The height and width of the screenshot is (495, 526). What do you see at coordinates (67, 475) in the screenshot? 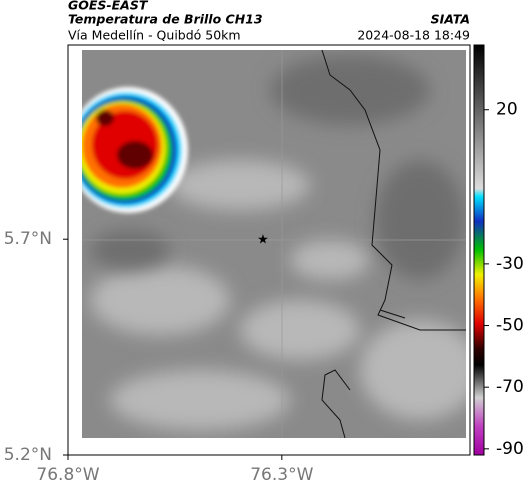
I see `x-tick-label: 76.8°W` at bounding box center [67, 475].